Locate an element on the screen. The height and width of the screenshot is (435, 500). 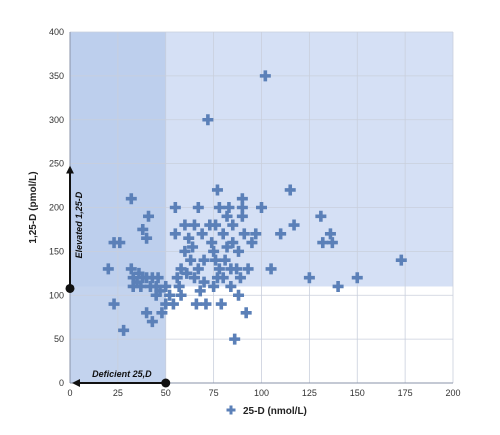
x-tick-label: 175 is located at coordinates (405, 393).